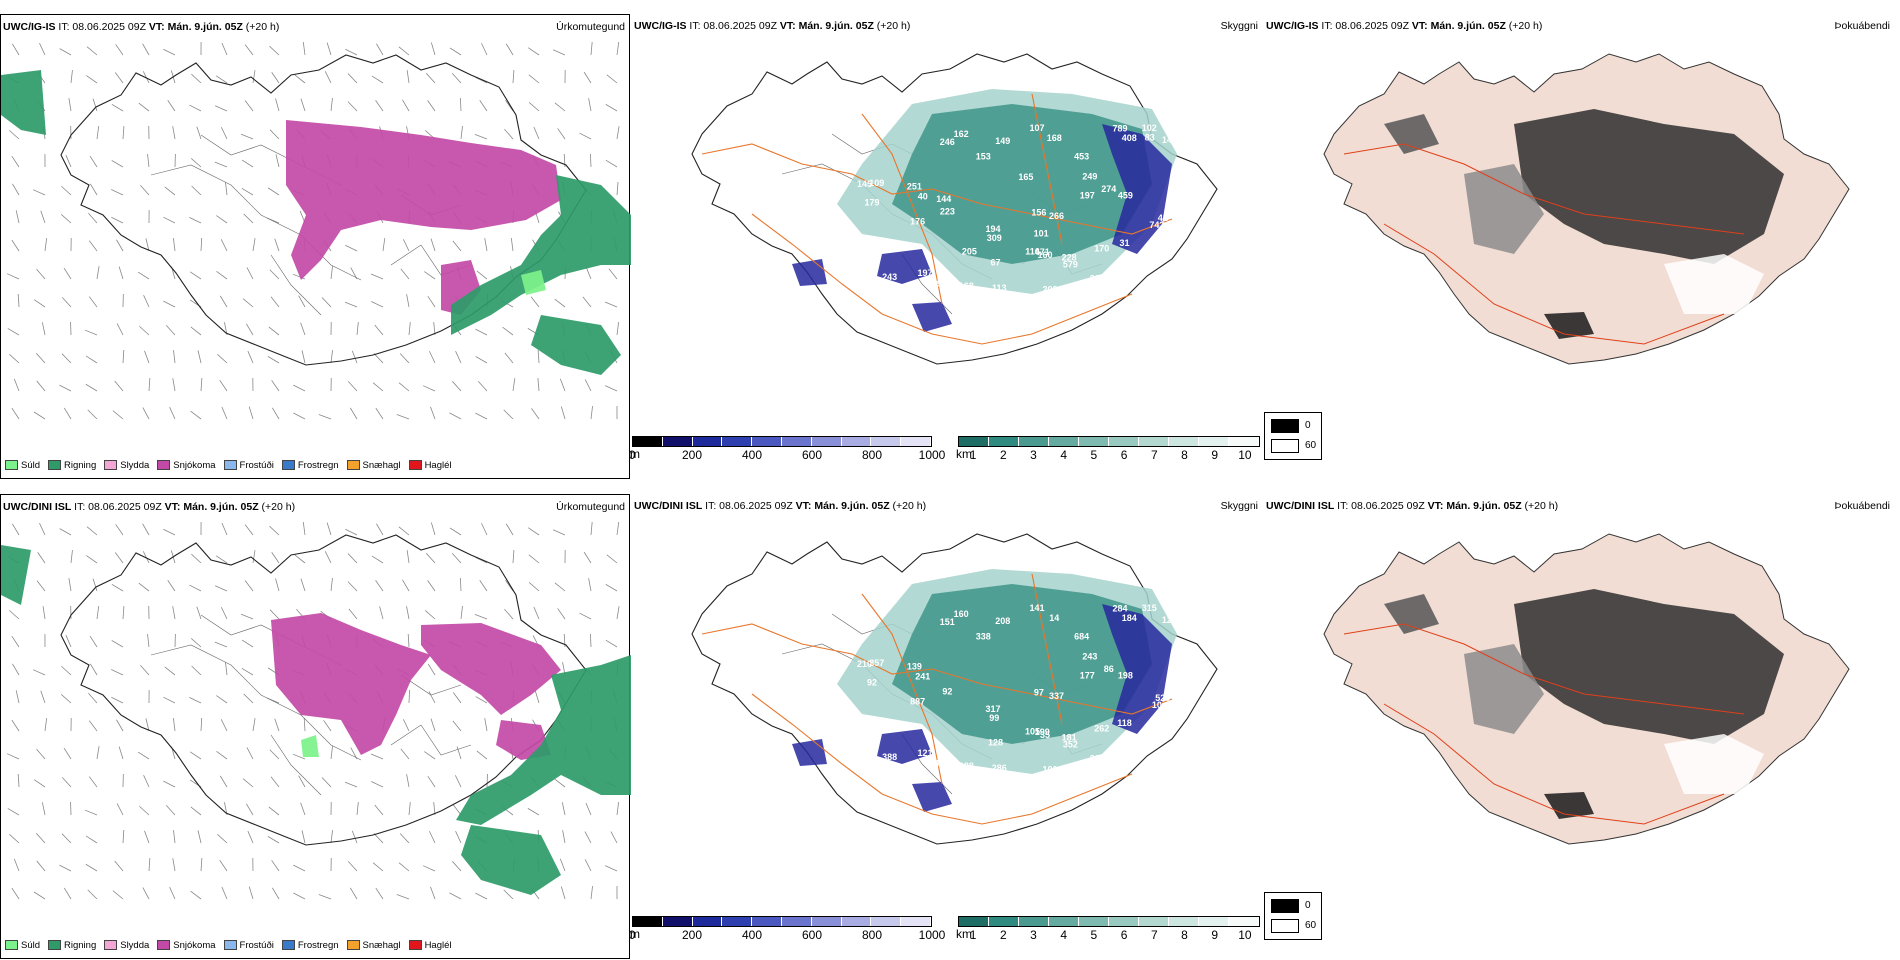 The width and height of the screenshot is (1900, 960). Describe the element at coordinates (1109, 441) in the screenshot. I see `km-colorbar-swatches` at that location.